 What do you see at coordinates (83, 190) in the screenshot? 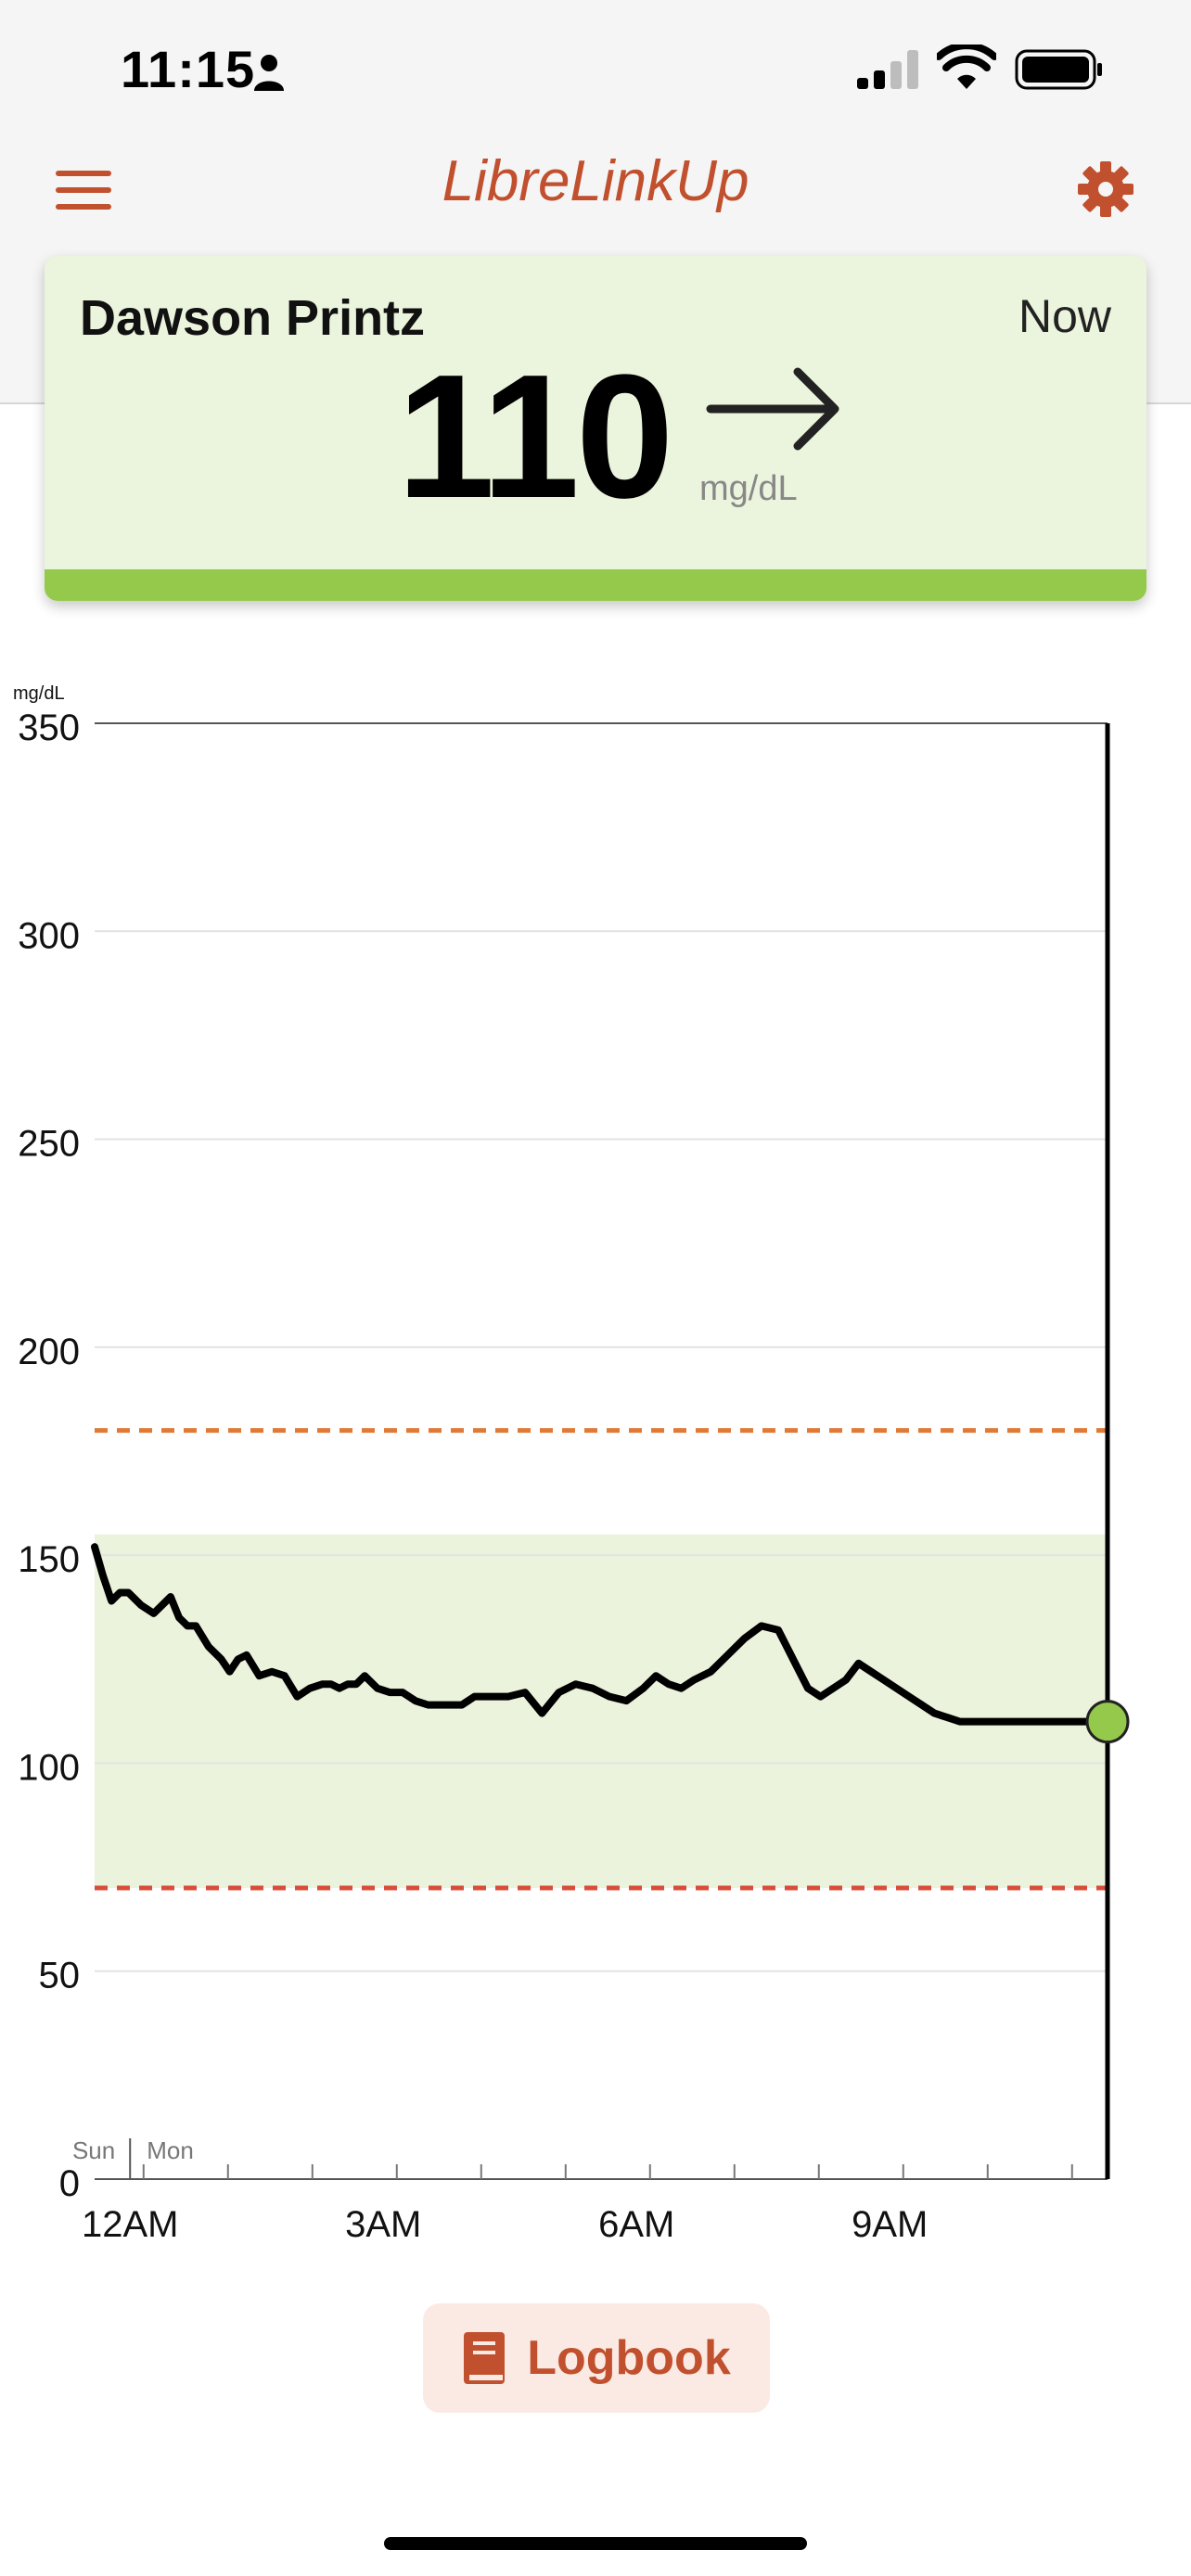
I see `menu-icon` at bounding box center [83, 190].